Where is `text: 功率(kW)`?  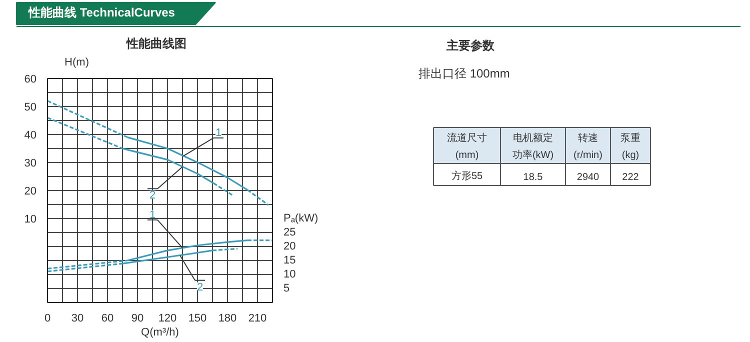 text: 功率(kW) is located at coordinates (533, 155).